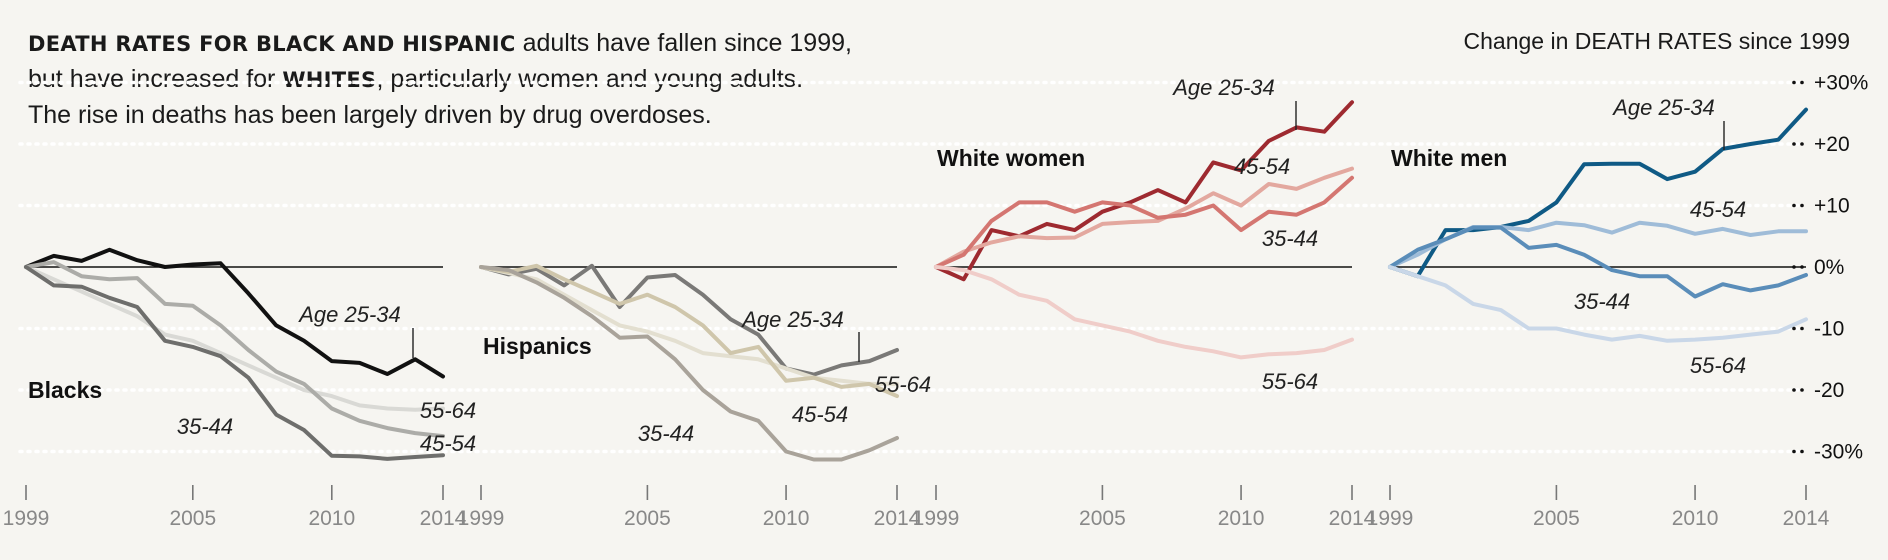 This screenshot has height=560, width=1888. I want to click on headline-bold-2: WHITES, so click(329, 80).